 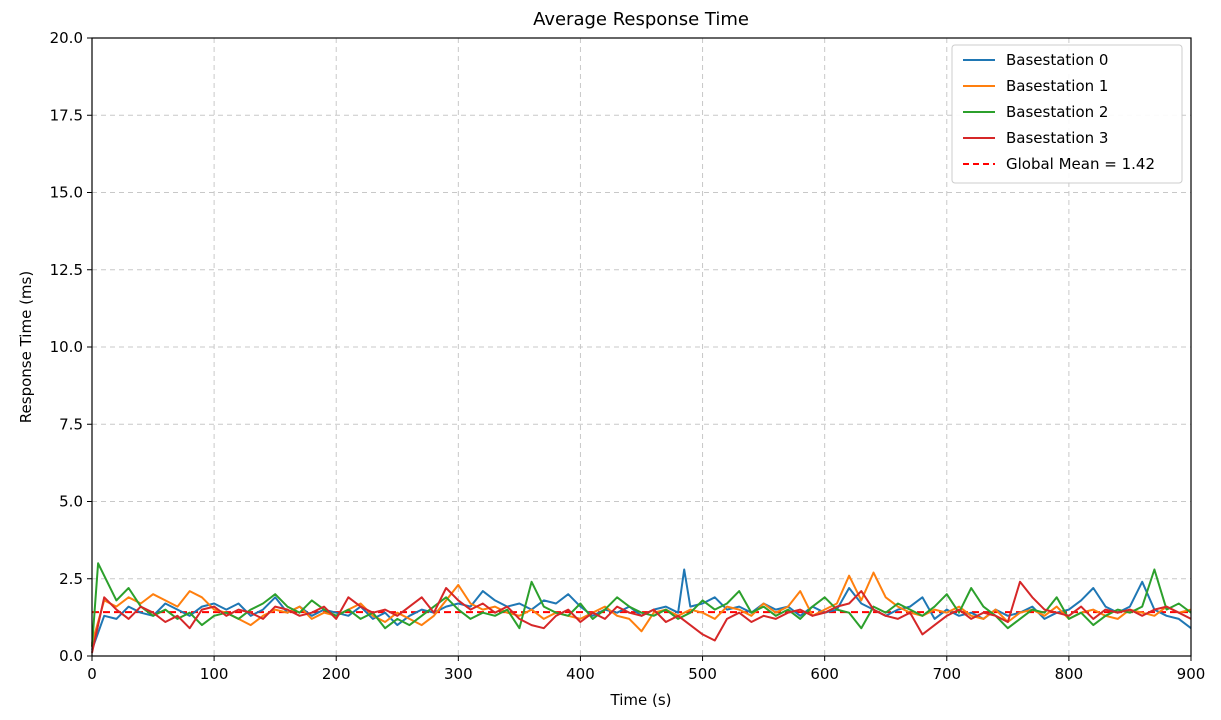 I want to click on x-tick-label: 500, so click(x=702, y=674).